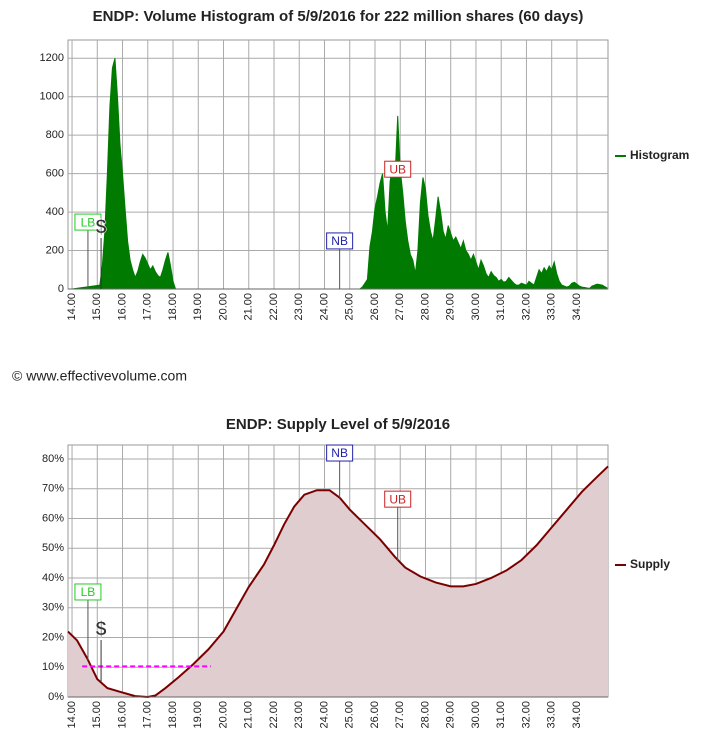  Describe the element at coordinates (650, 564) in the screenshot. I see `legend-label: Supply` at that location.